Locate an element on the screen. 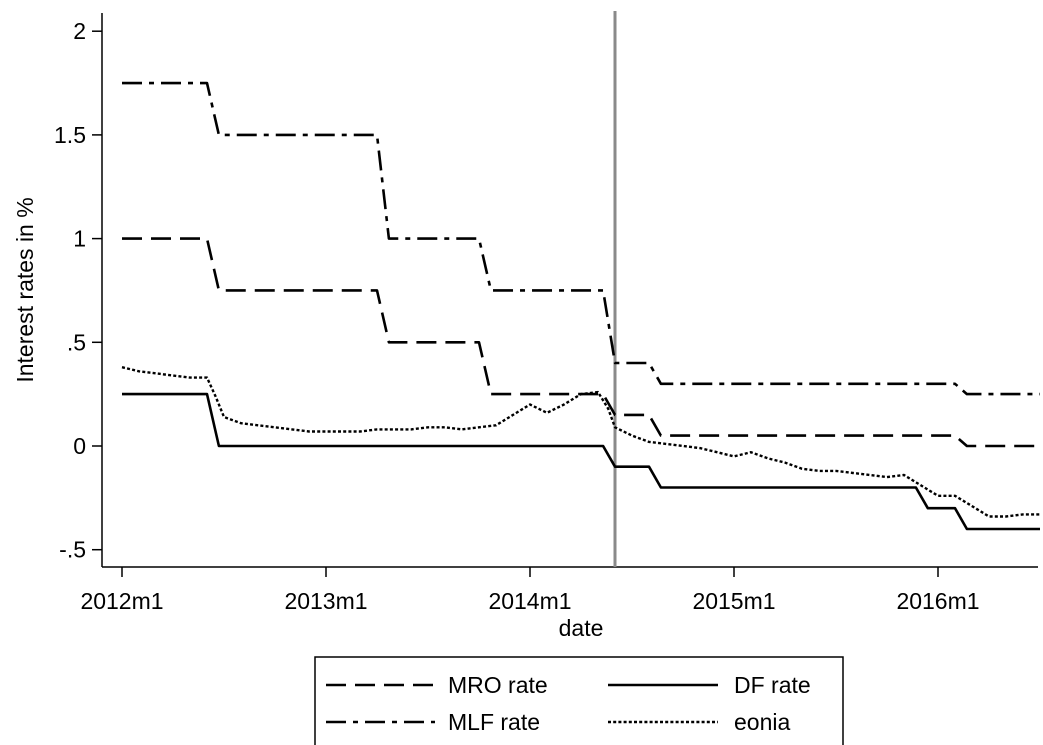  x-ticks: 2012m1 2013m1 2014m1 2015m1 2016m1 is located at coordinates (530, 590).